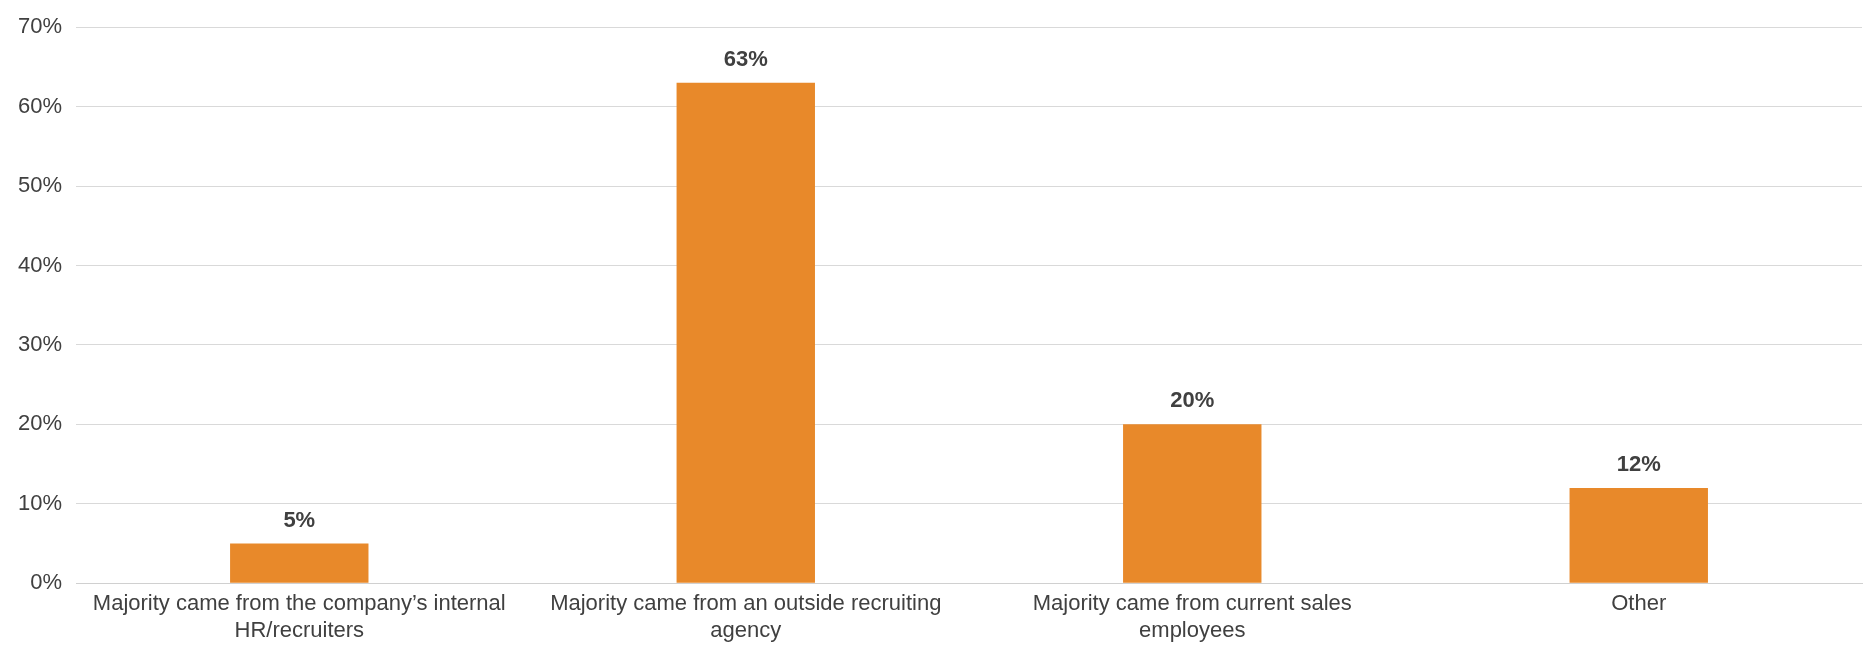 This screenshot has width=1872, height=652. Describe the element at coordinates (46, 582) in the screenshot. I see `y-tick-label: 0%` at that location.